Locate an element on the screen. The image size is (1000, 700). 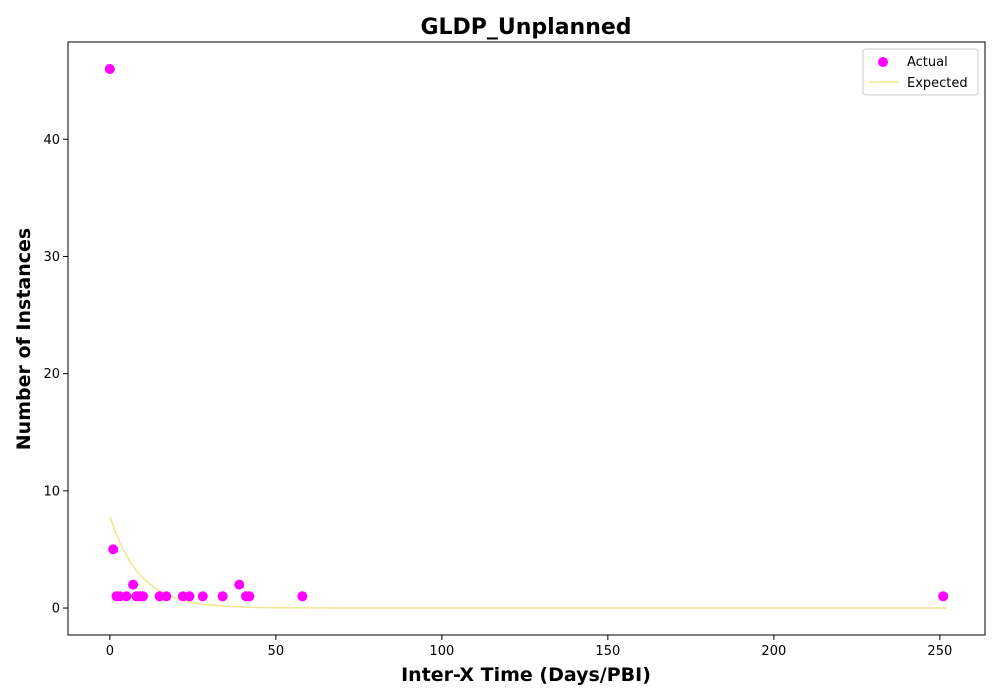
expected-line is located at coordinates (528, 562).